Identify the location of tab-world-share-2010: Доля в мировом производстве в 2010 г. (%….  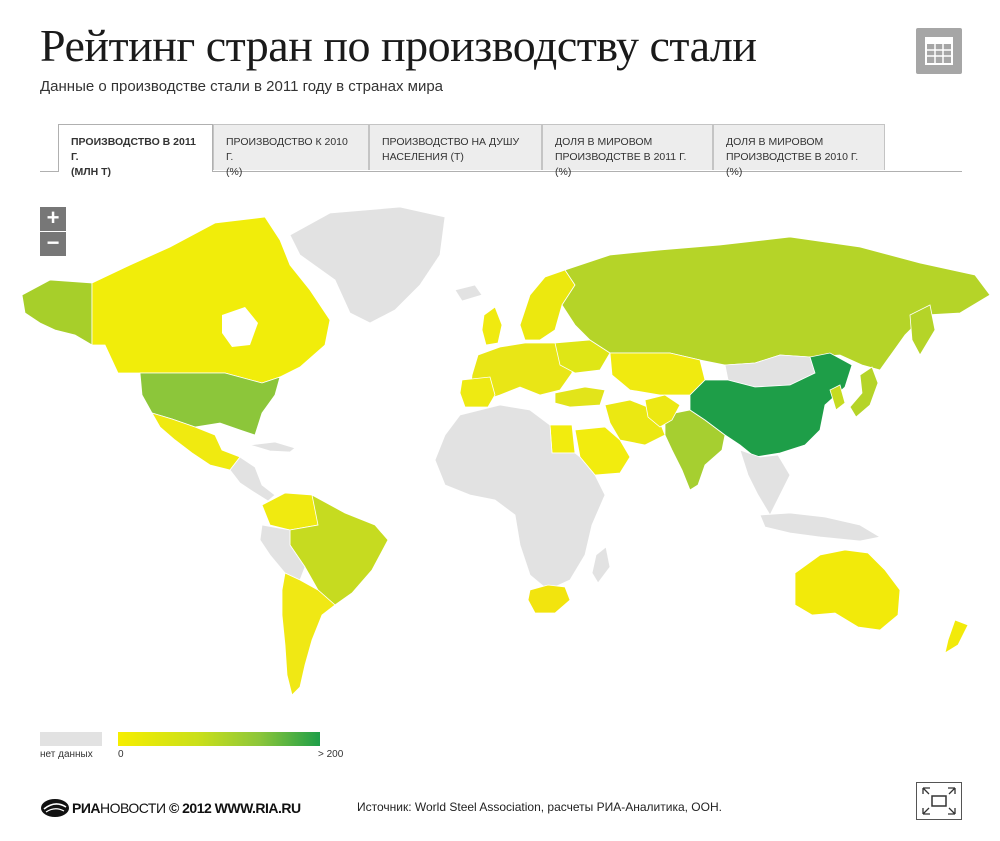
(799, 151).